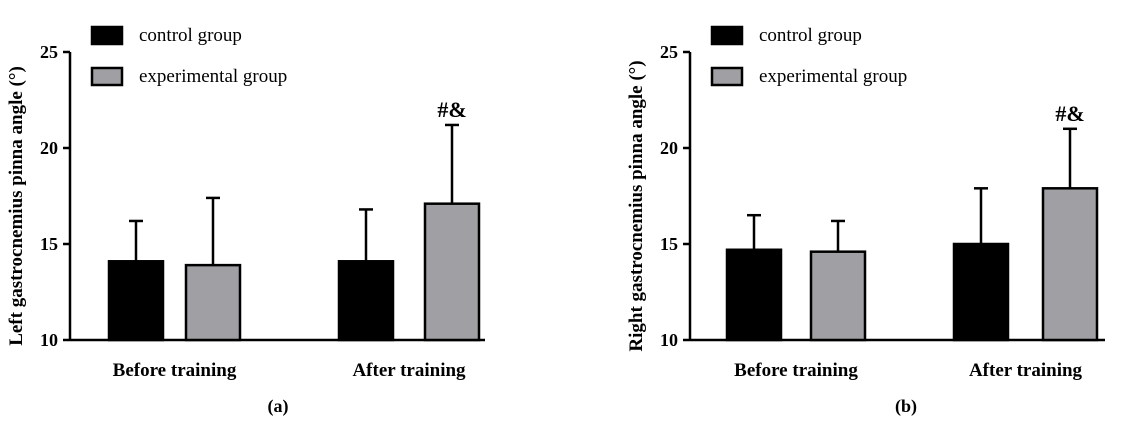 This screenshot has width=1133, height=422. What do you see at coordinates (278, 406) in the screenshot?
I see `panel-label: (a)` at bounding box center [278, 406].